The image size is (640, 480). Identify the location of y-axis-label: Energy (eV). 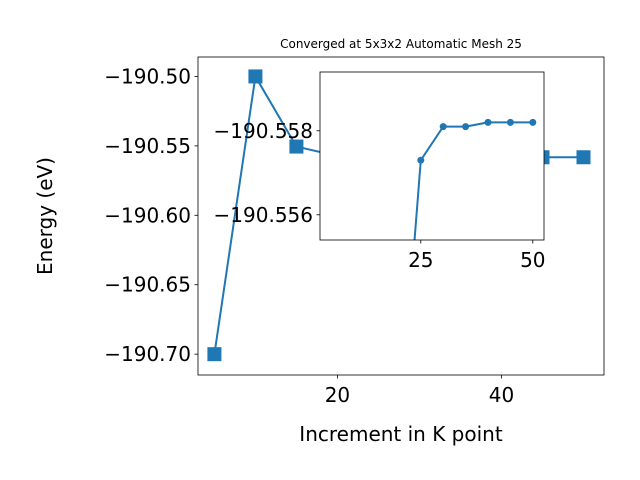
(45, 216).